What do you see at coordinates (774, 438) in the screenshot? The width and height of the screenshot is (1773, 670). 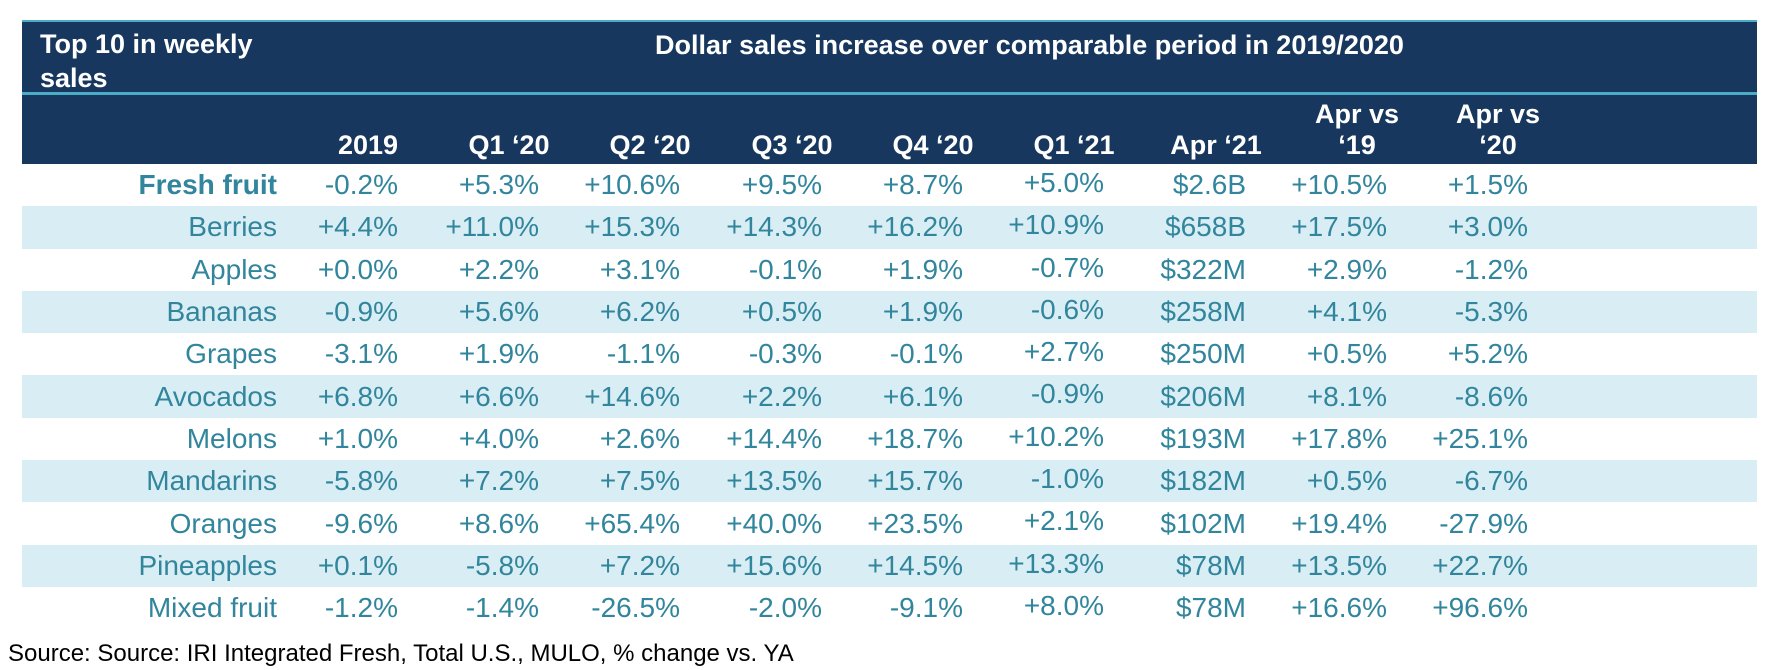 I see `table-cell: +14.4%` at bounding box center [774, 438].